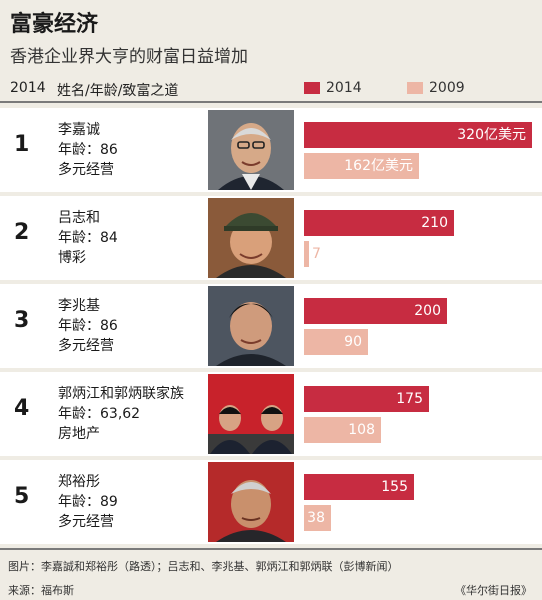 Image resolution: width=542 pixels, height=600 pixels. I want to click on data-source: 来源：福布斯, so click(41, 590).